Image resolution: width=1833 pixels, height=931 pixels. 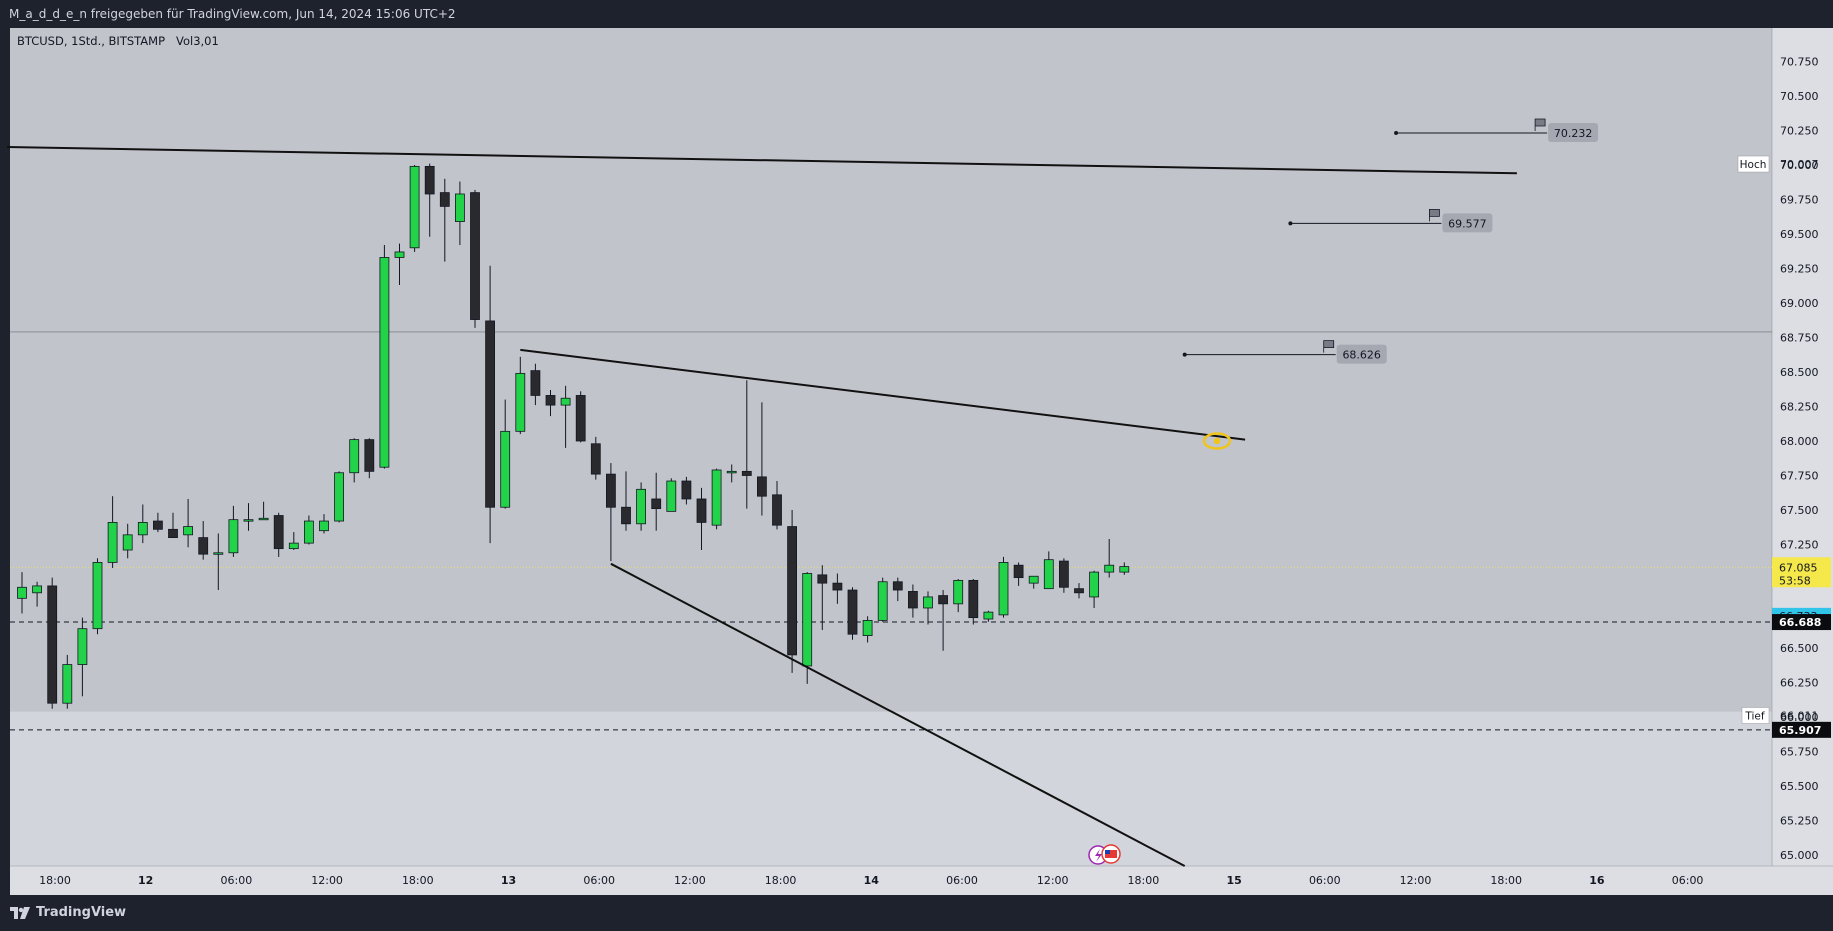 What do you see at coordinates (68, 912) in the screenshot?
I see `tradingview-logo: TradingView` at bounding box center [68, 912].